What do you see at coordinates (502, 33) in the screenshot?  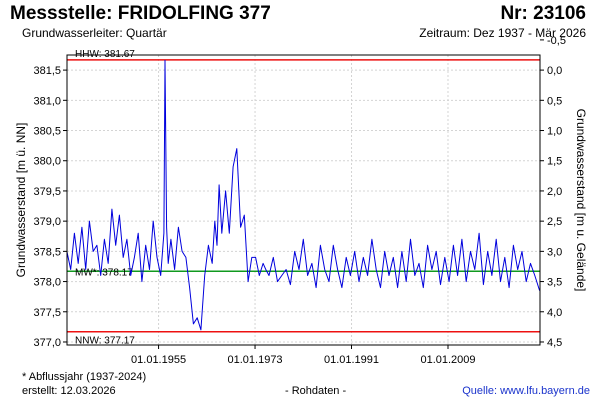 I see `period-label: Zeitraum: Dez 1937 - Mär 2026` at bounding box center [502, 33].